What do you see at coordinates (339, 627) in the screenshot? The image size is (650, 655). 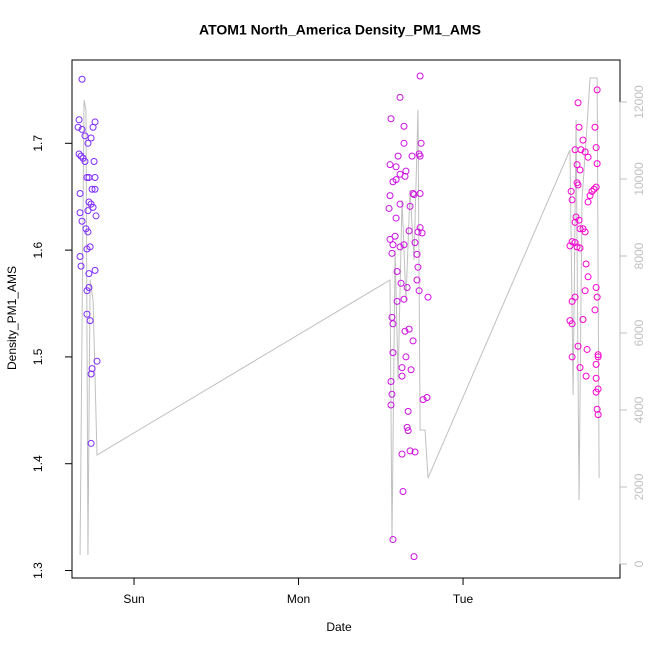 I see `x-axis-label: Date` at bounding box center [339, 627].